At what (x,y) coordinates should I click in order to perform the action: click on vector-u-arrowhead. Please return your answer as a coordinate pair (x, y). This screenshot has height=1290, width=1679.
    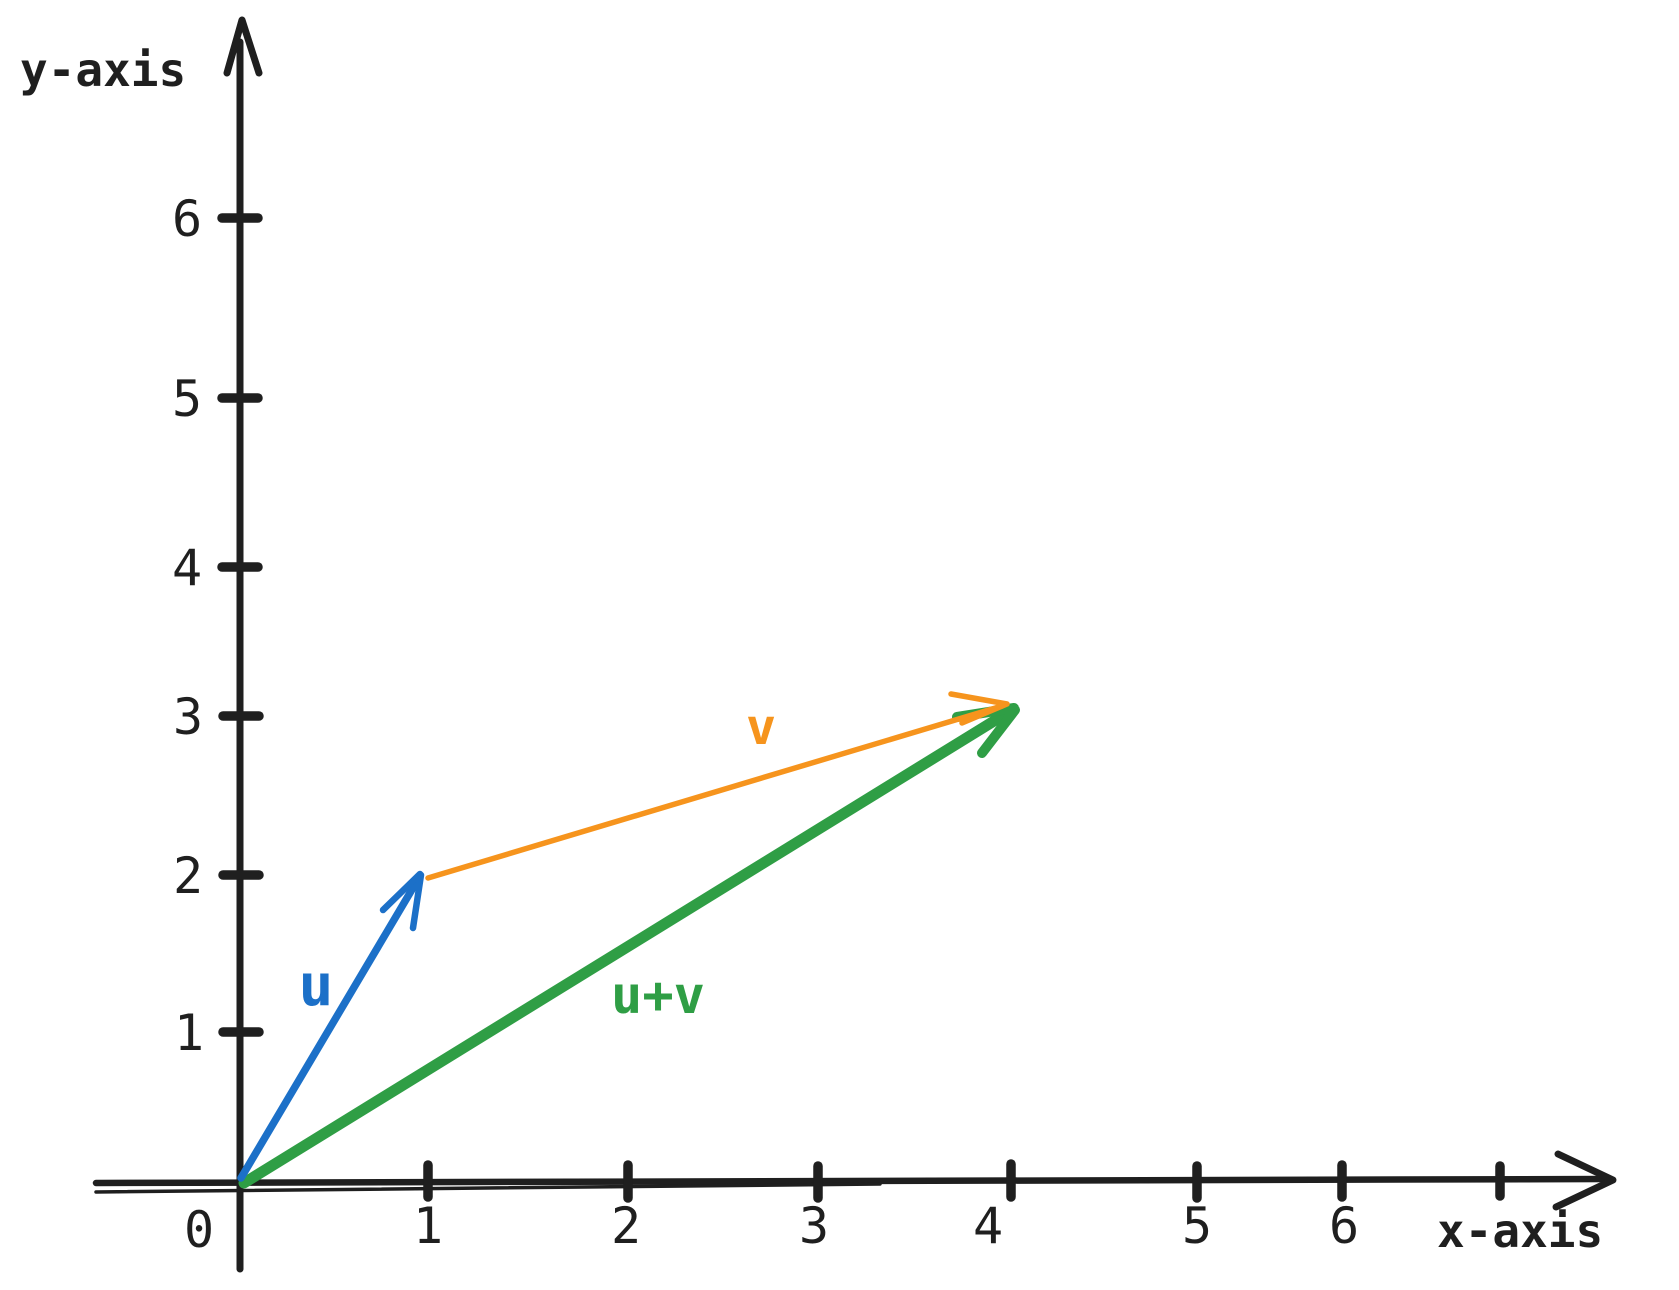
    Looking at the image, I should click on (402, 901).